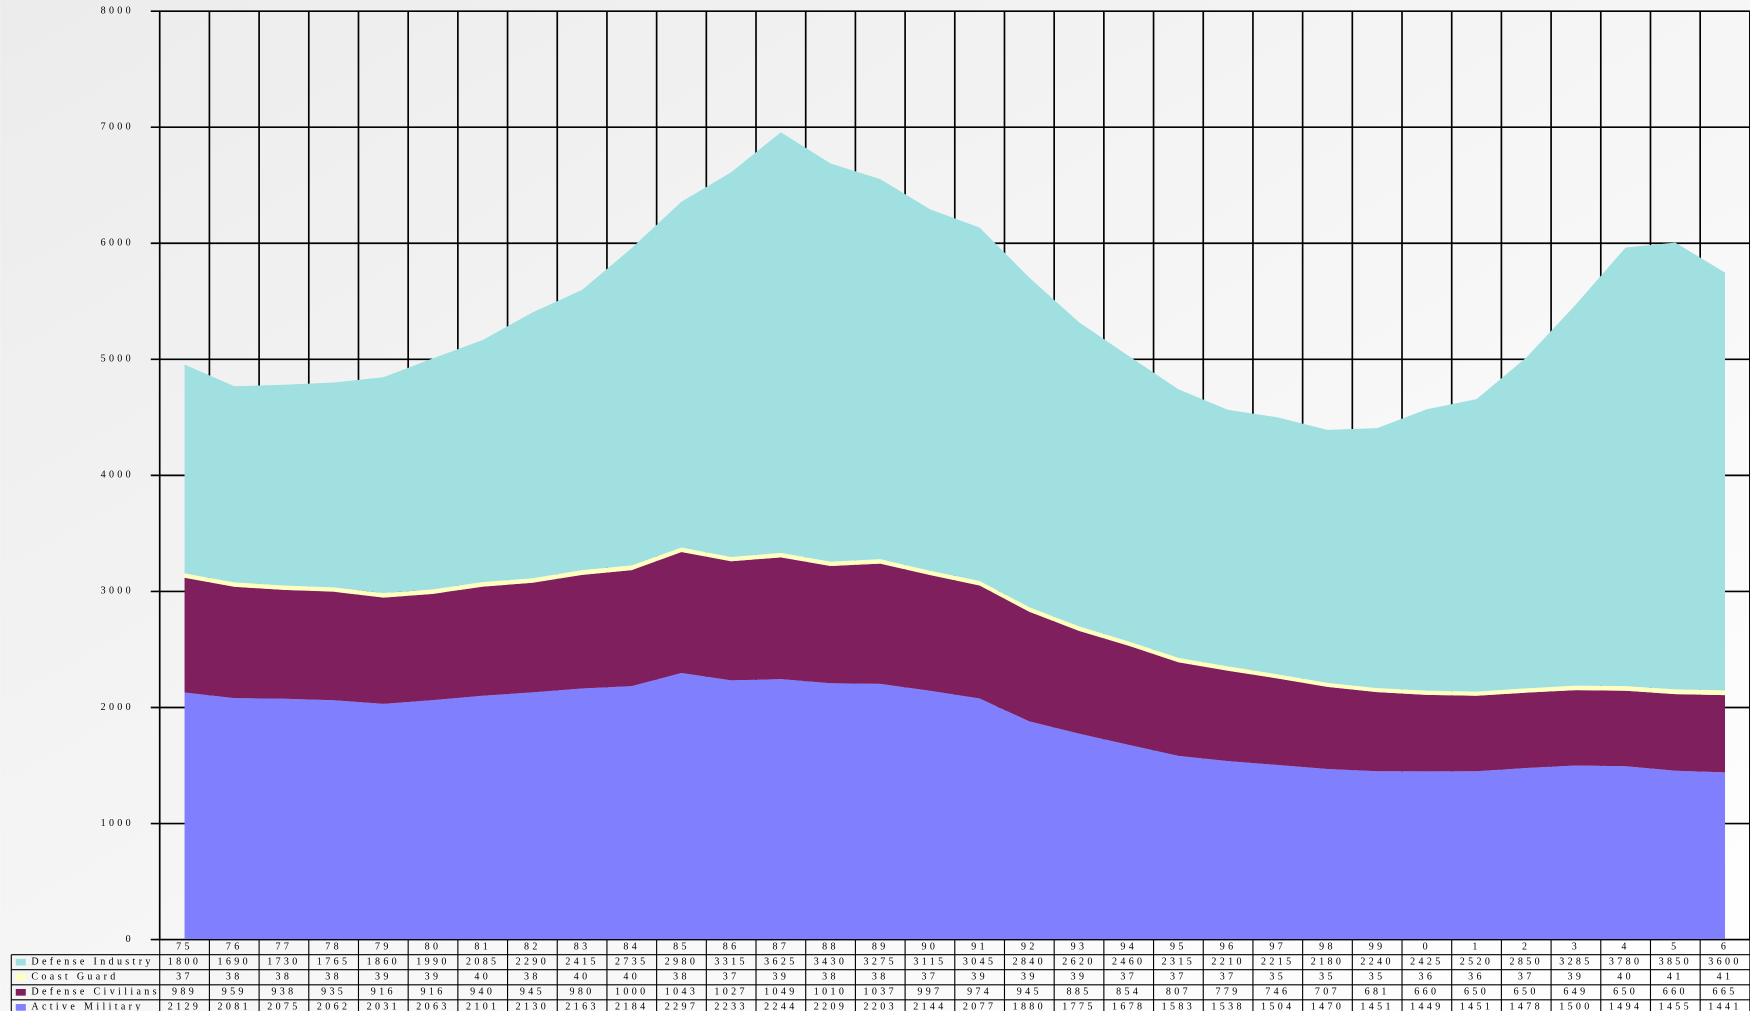 This screenshot has height=1011, width=1750. What do you see at coordinates (1327, 1006) in the screenshot?
I see `table-value: 1470` at bounding box center [1327, 1006].